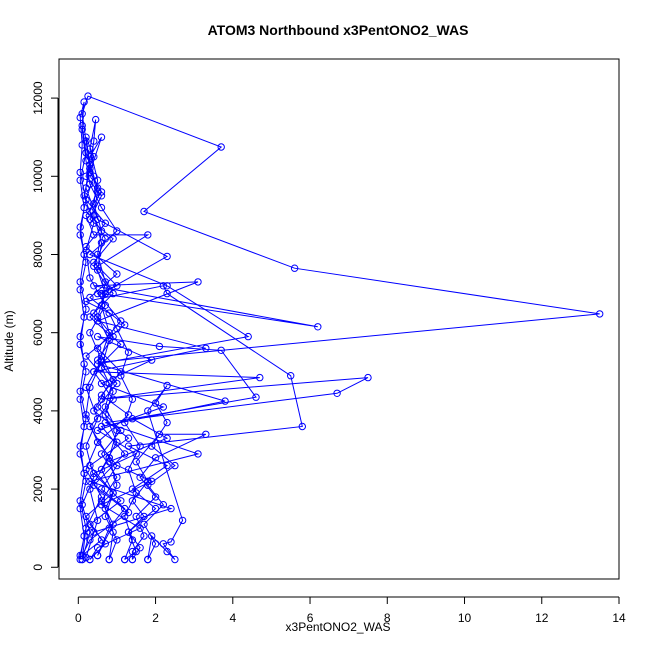 The image size is (650, 655). I want to click on y-tick-label: 8000, so click(38, 254).